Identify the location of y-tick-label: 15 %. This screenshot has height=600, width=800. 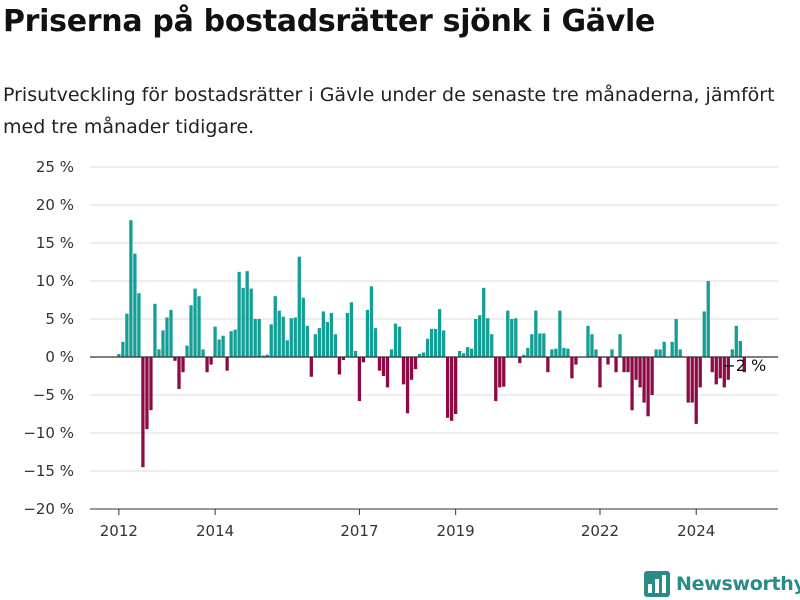
(55, 243).